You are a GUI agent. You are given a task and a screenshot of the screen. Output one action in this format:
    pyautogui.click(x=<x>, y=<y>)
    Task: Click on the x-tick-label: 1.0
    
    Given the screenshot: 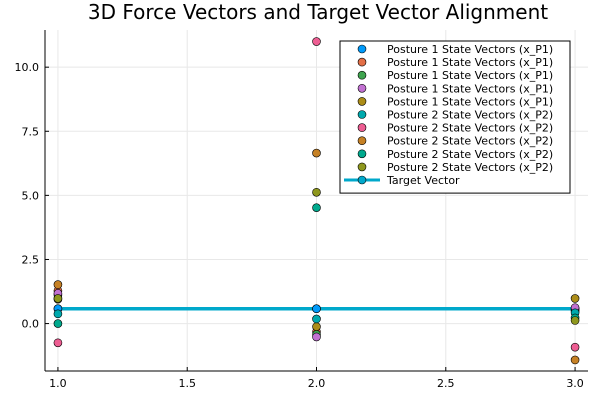 What is the action you would take?
    pyautogui.click(x=58, y=383)
    